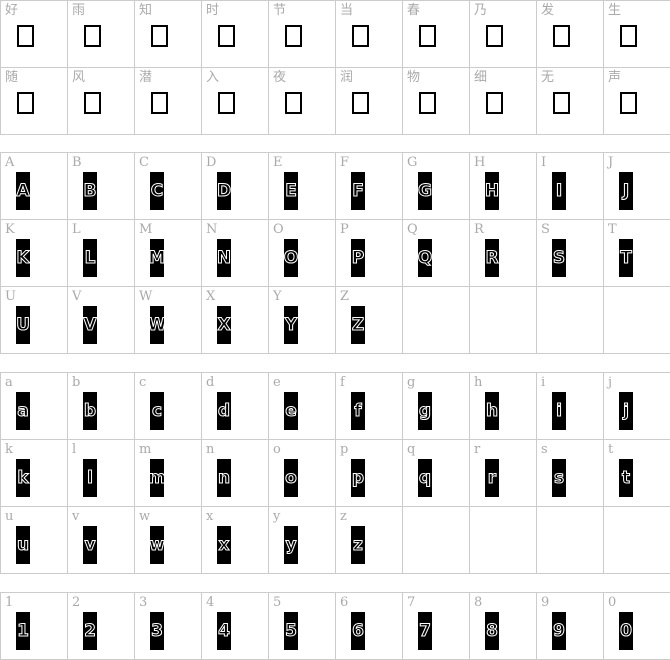 The height and width of the screenshot is (660, 670). I want to click on glyph-label: 知, so click(146, 10).